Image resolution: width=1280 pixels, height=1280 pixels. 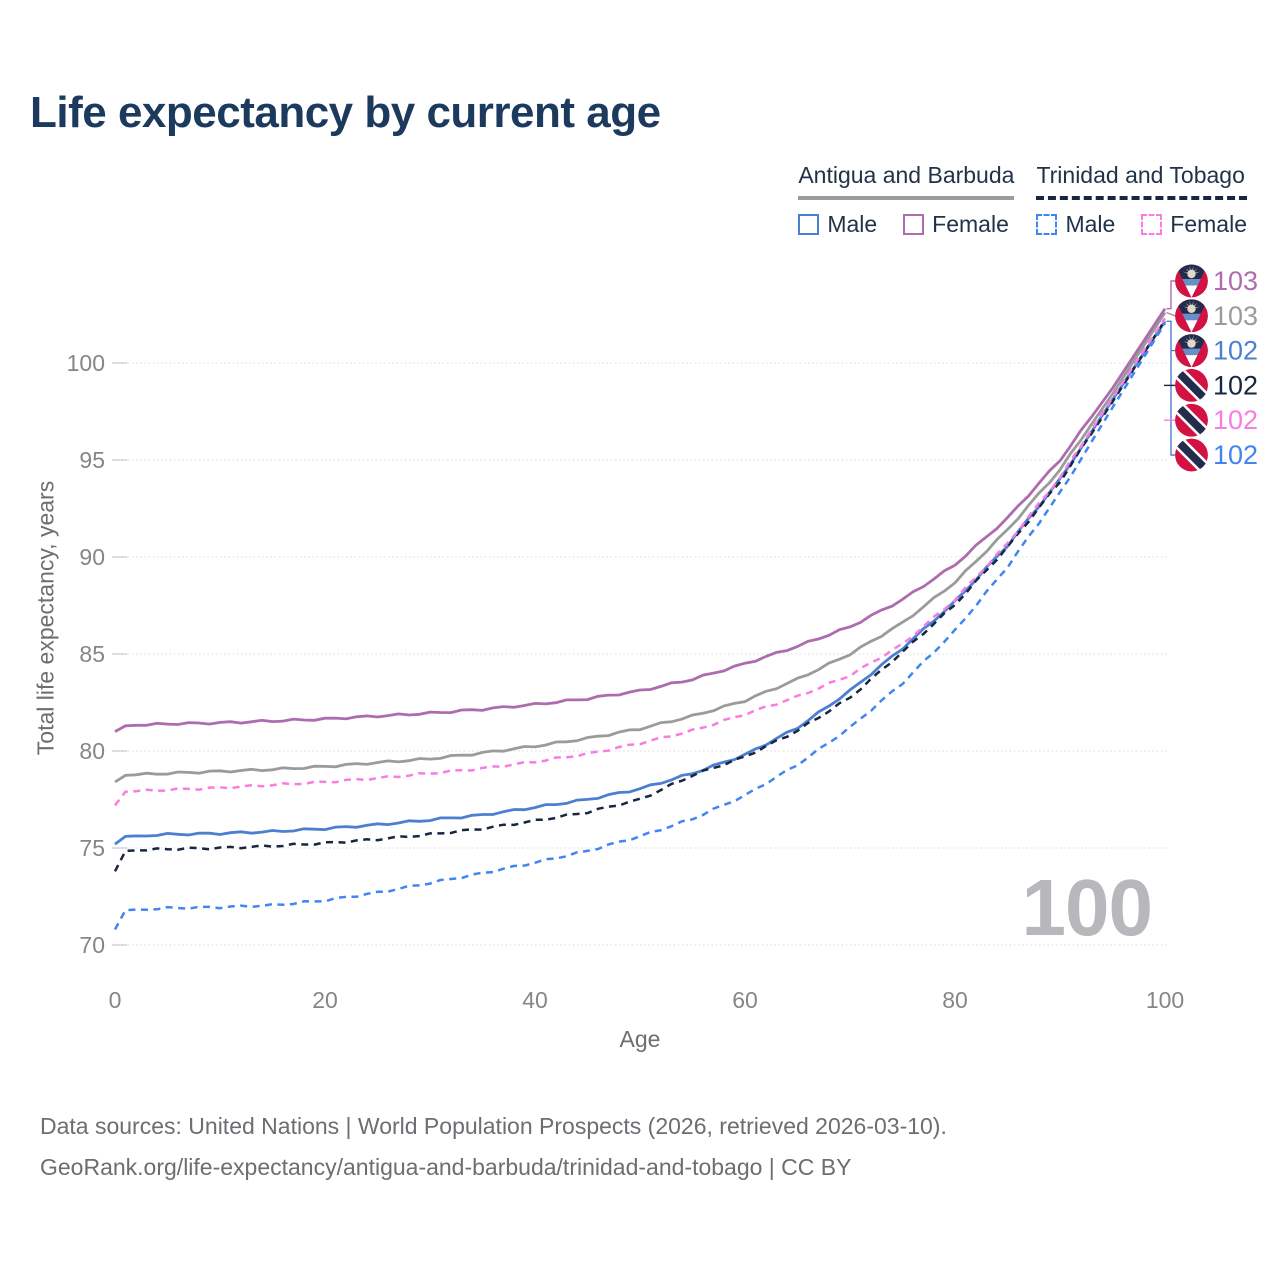 I want to click on age-counter-watermark: 100, so click(x=1087, y=907).